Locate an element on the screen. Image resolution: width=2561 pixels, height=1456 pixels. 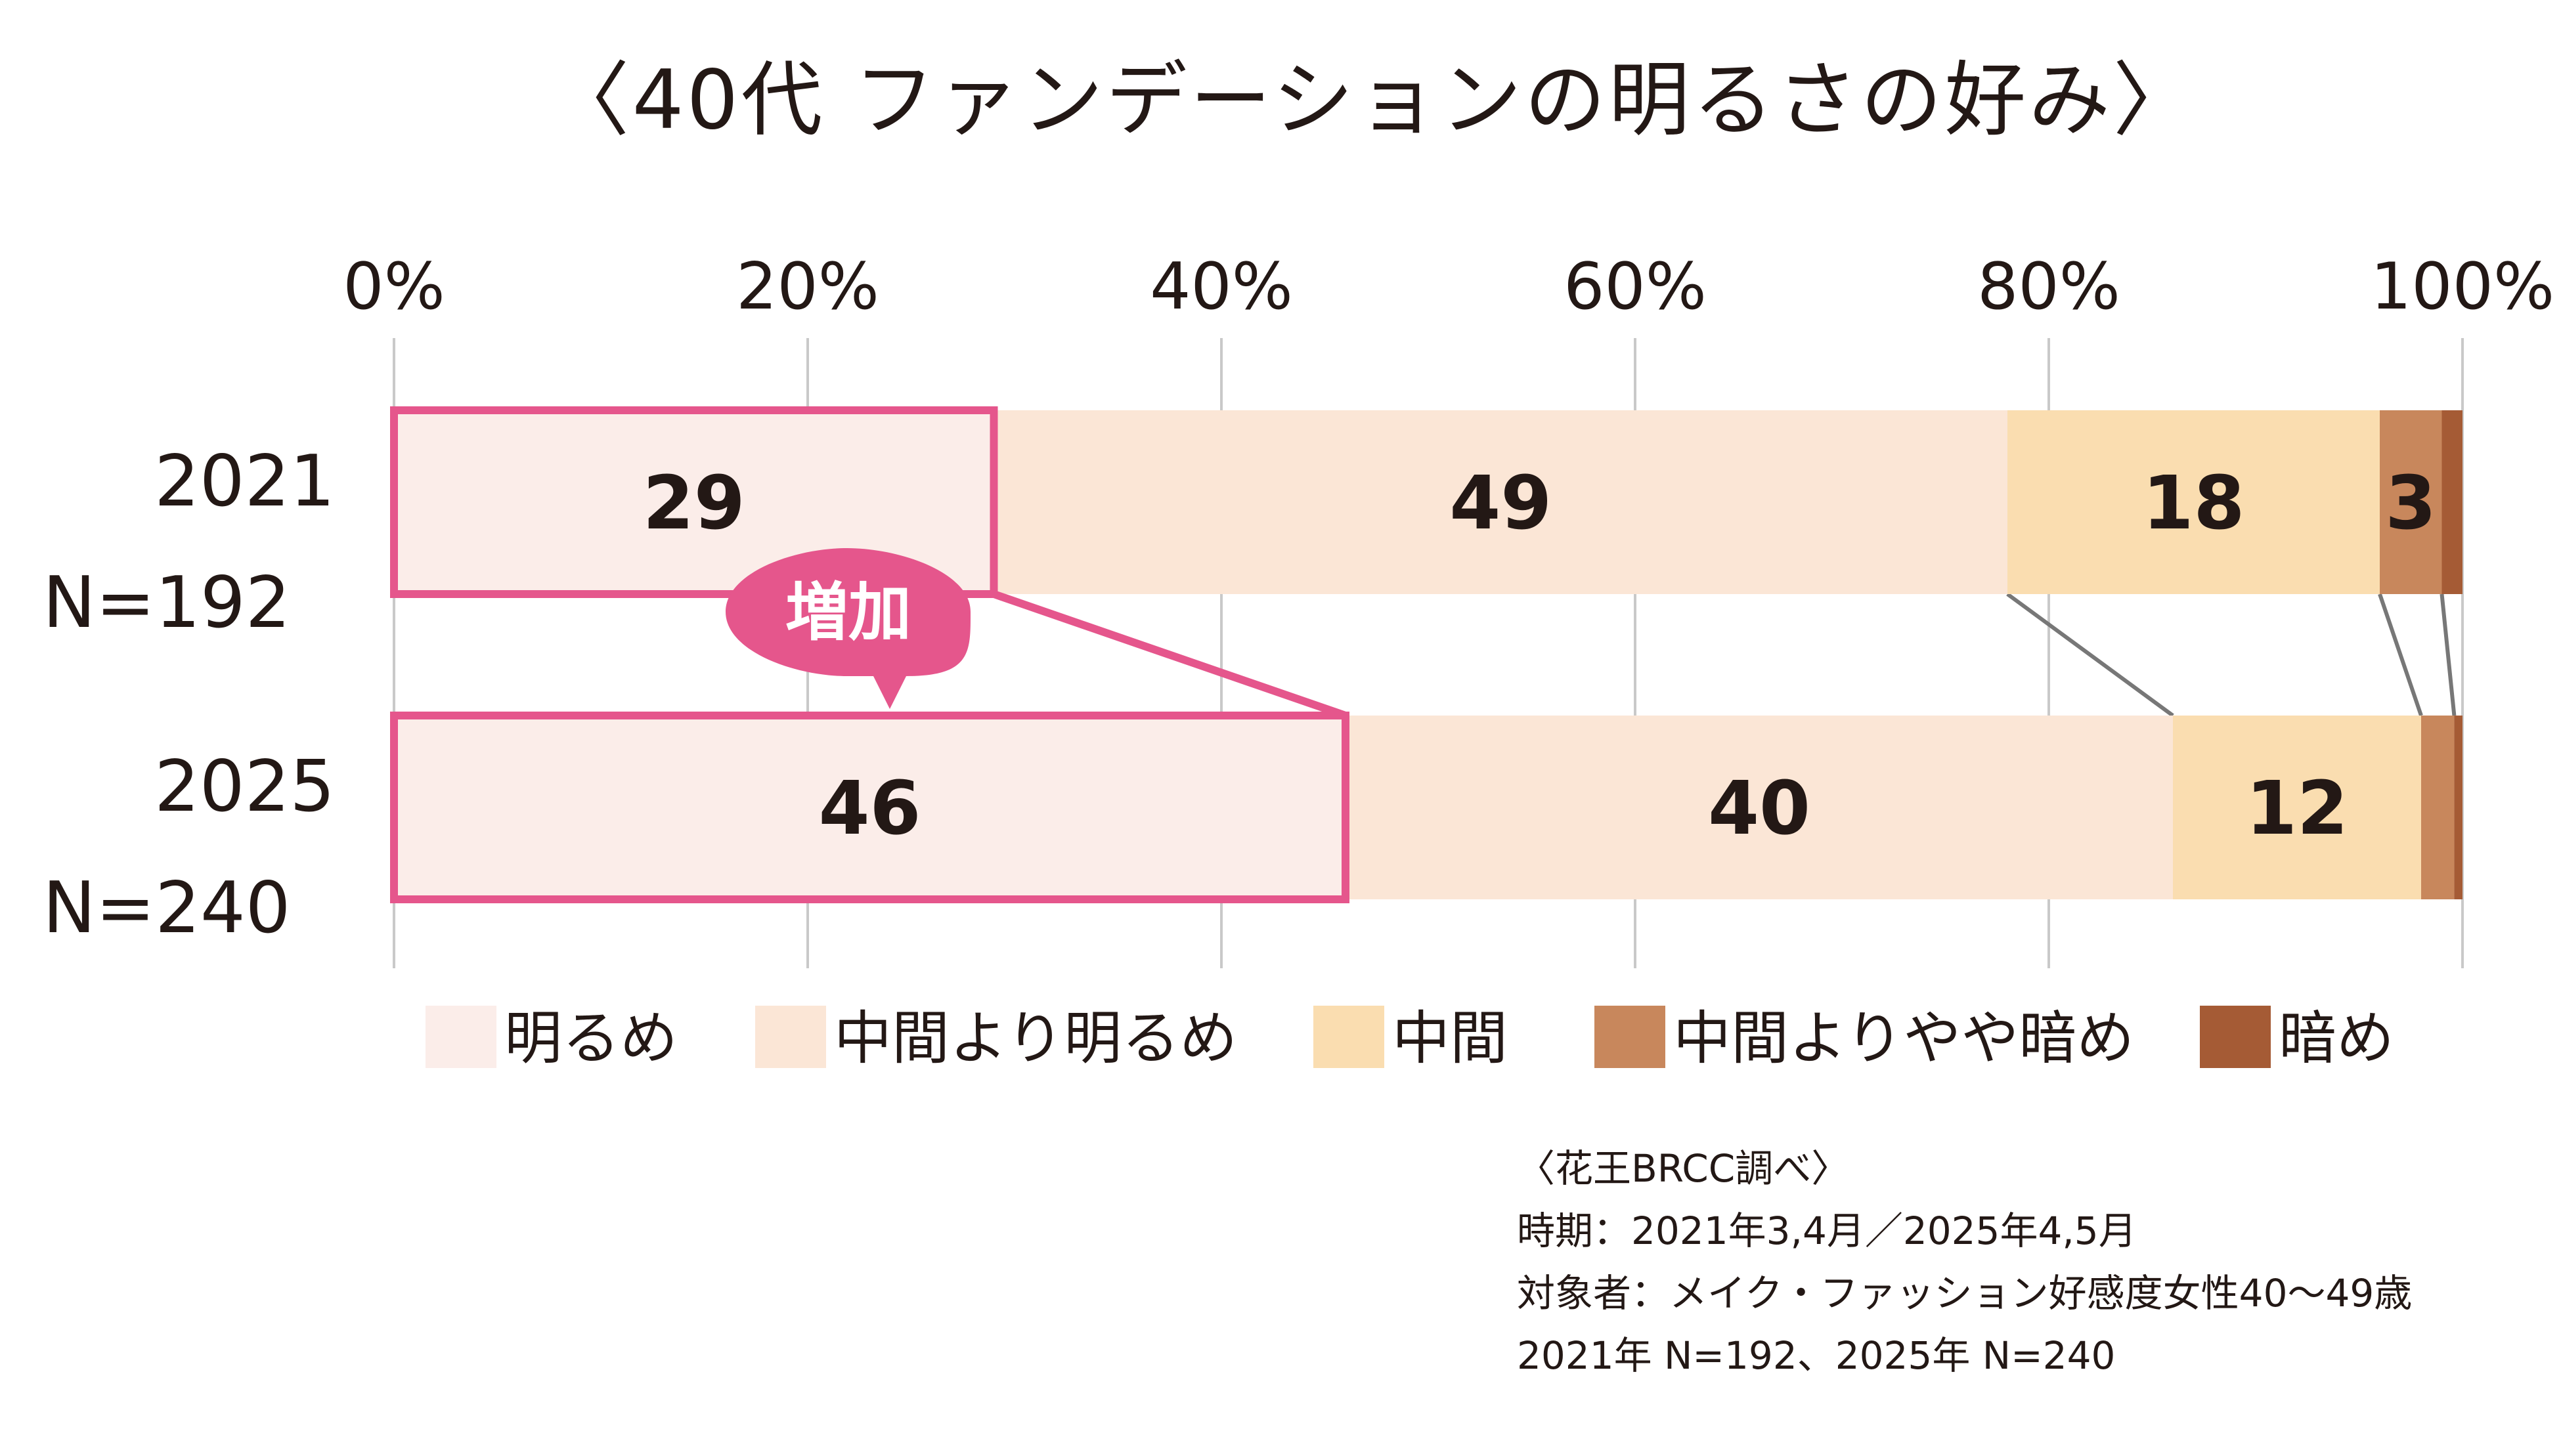
x-axis-ticks: 0% 20% 40% 60% 80% 100% is located at coordinates (1448, 286).